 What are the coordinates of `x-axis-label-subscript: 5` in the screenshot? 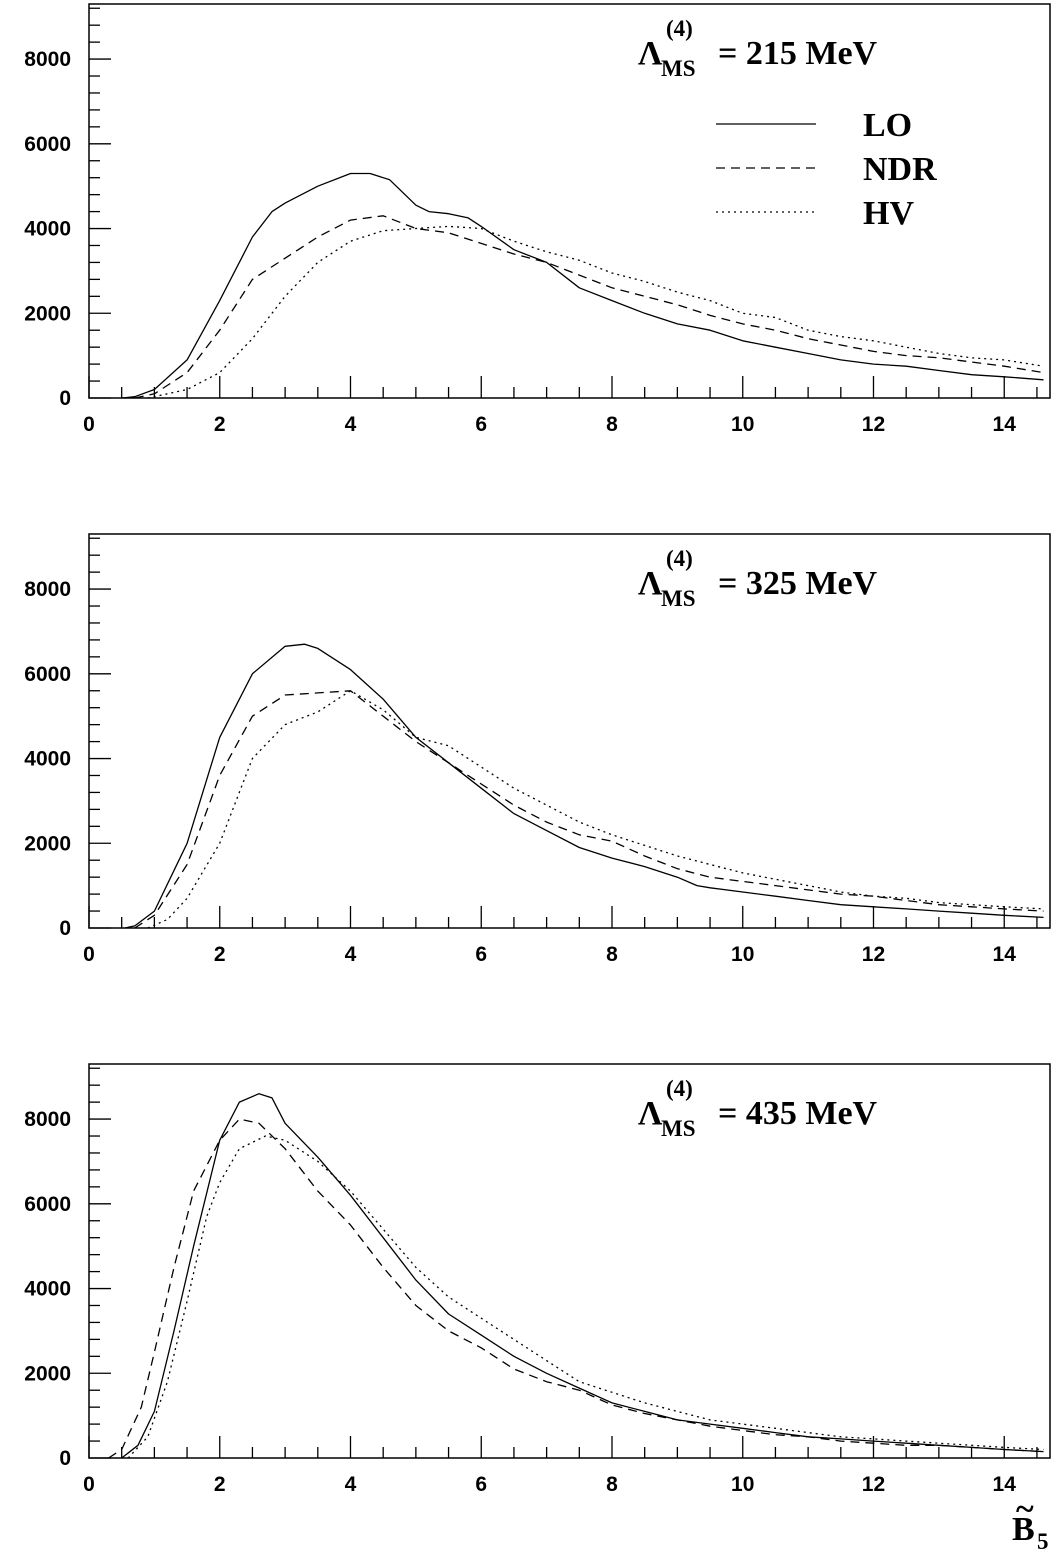 It's located at (1043, 1541).